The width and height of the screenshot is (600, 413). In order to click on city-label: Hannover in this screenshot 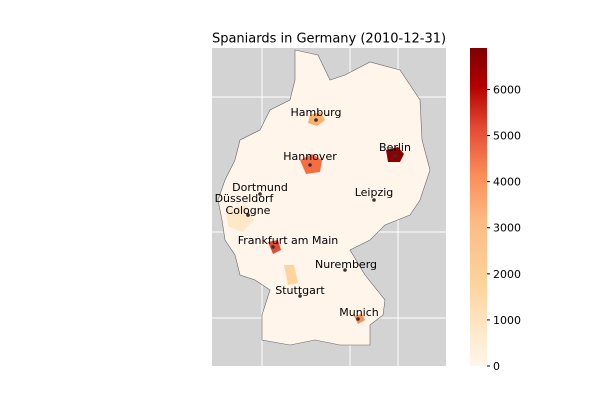, I will do `click(310, 156)`.